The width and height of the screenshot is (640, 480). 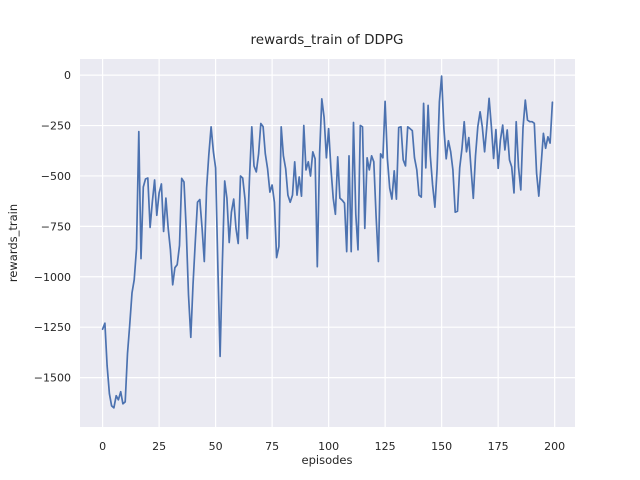 I want to click on x-tick-labels: 0 25 50 75 100 125 150 175 200, so click(x=332, y=446).